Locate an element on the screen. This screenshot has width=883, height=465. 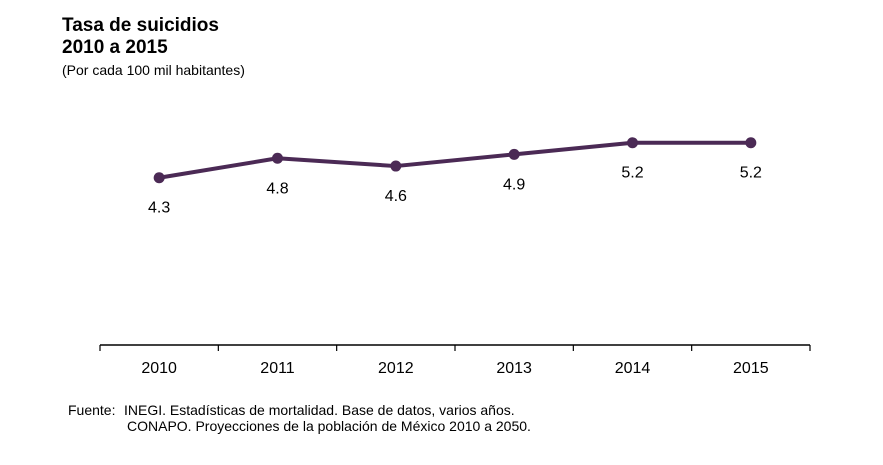
chart-title-line2: 2010 a 2015 is located at coordinates (115, 47).